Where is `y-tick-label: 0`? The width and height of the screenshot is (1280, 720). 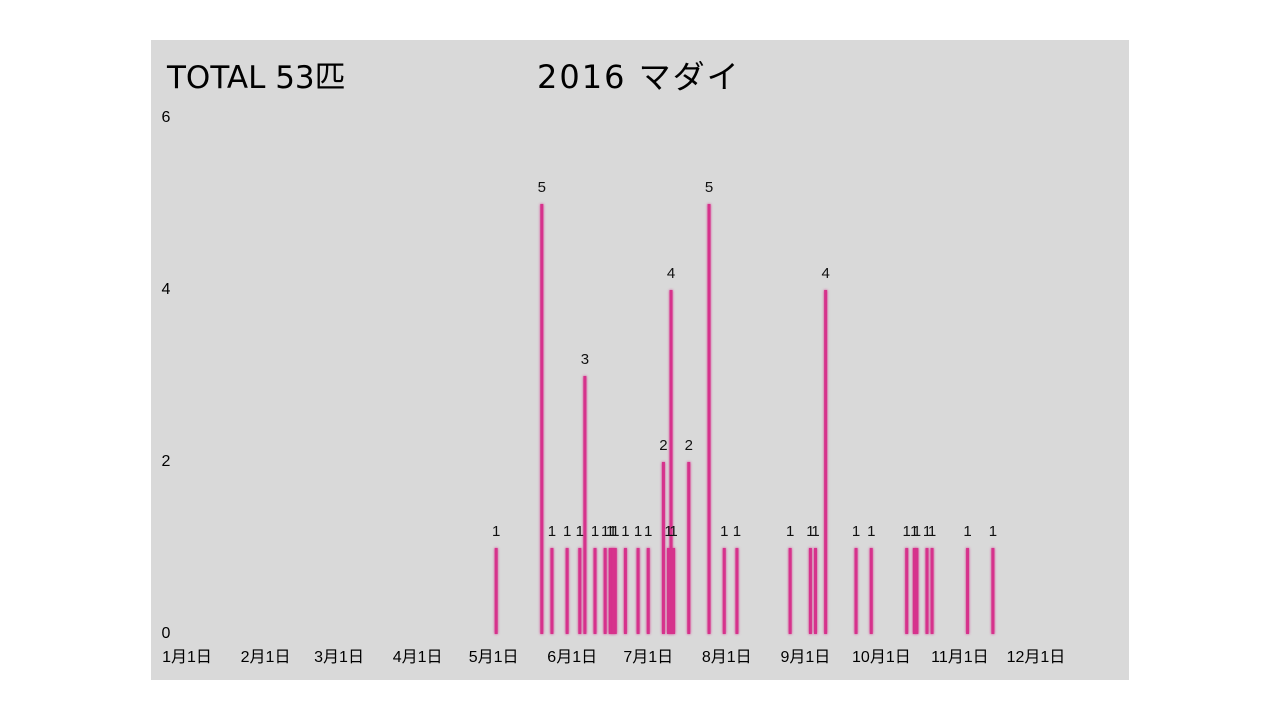 y-tick-label: 0 is located at coordinates (166, 633).